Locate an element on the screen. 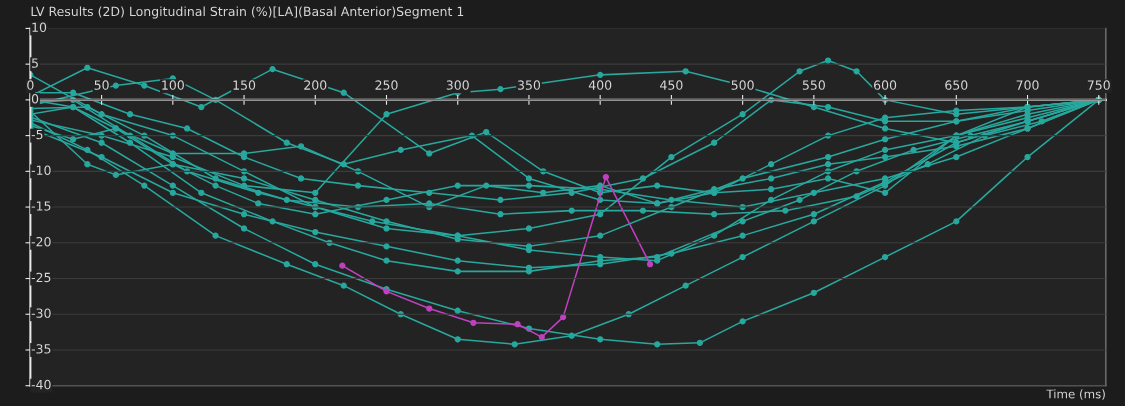 The height and width of the screenshot is (406, 1125). x-tick-label: 150 is located at coordinates (244, 85).